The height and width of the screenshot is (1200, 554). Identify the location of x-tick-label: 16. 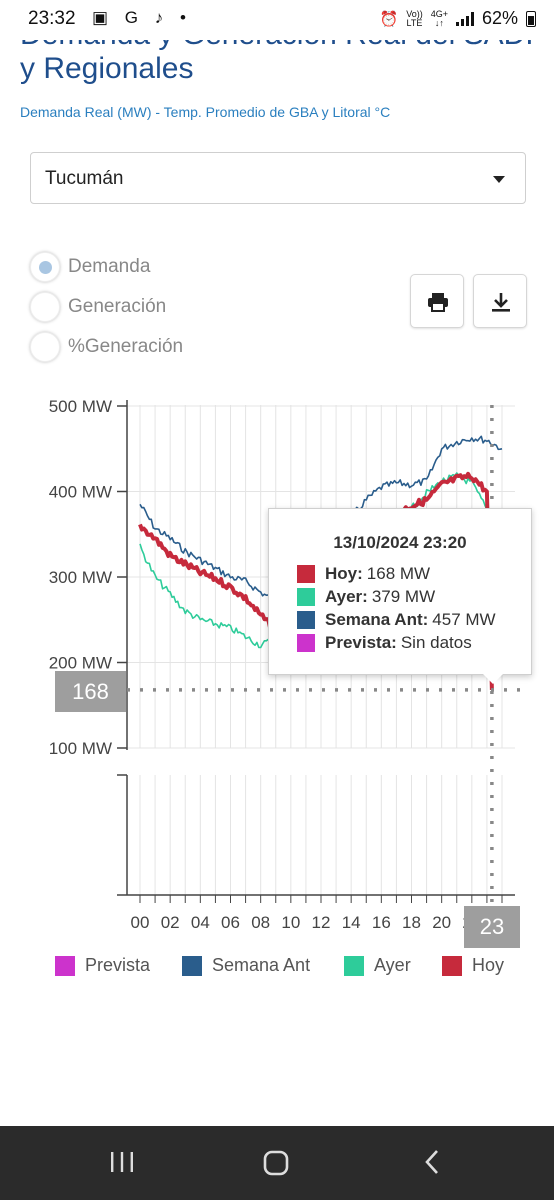
(381, 922).